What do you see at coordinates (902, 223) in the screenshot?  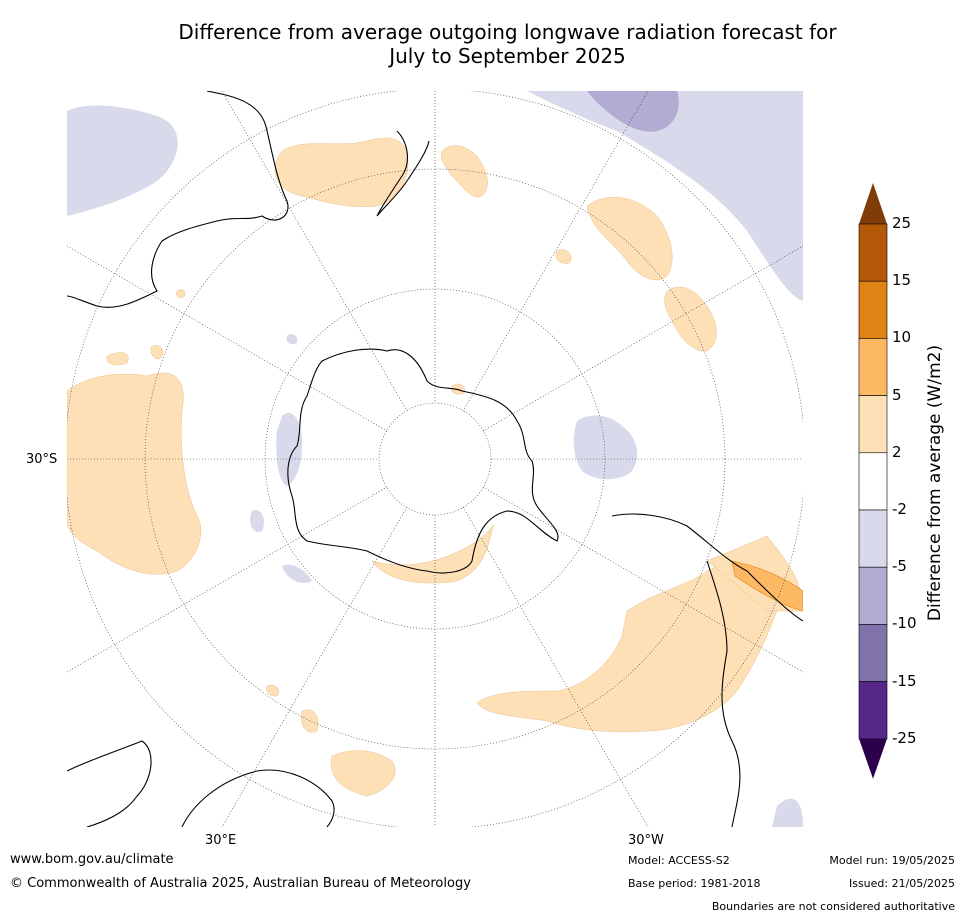 I see `colorbar-tick-label: 25` at bounding box center [902, 223].